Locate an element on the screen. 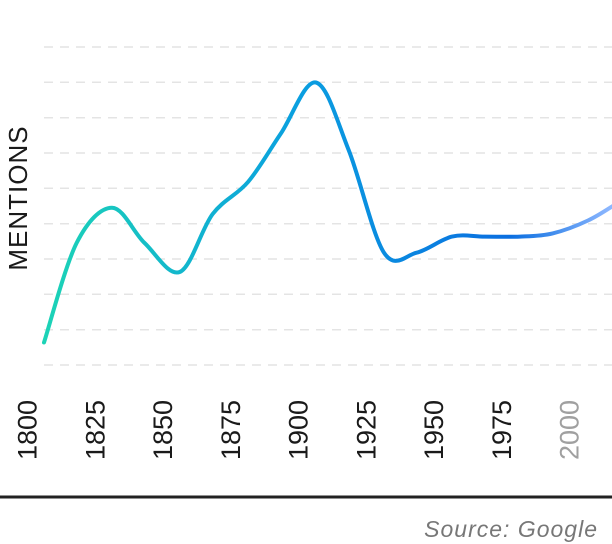 This screenshot has height=544, width=612. x-axis-tick-labels: 1800 1825 1850 1875 1900 1925 1950 1975 2000 is located at coordinates (298, 430).